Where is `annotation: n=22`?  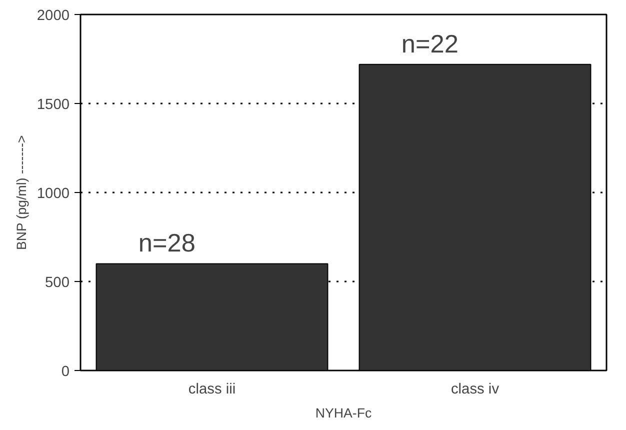
annotation: n=22 is located at coordinates (429, 44).